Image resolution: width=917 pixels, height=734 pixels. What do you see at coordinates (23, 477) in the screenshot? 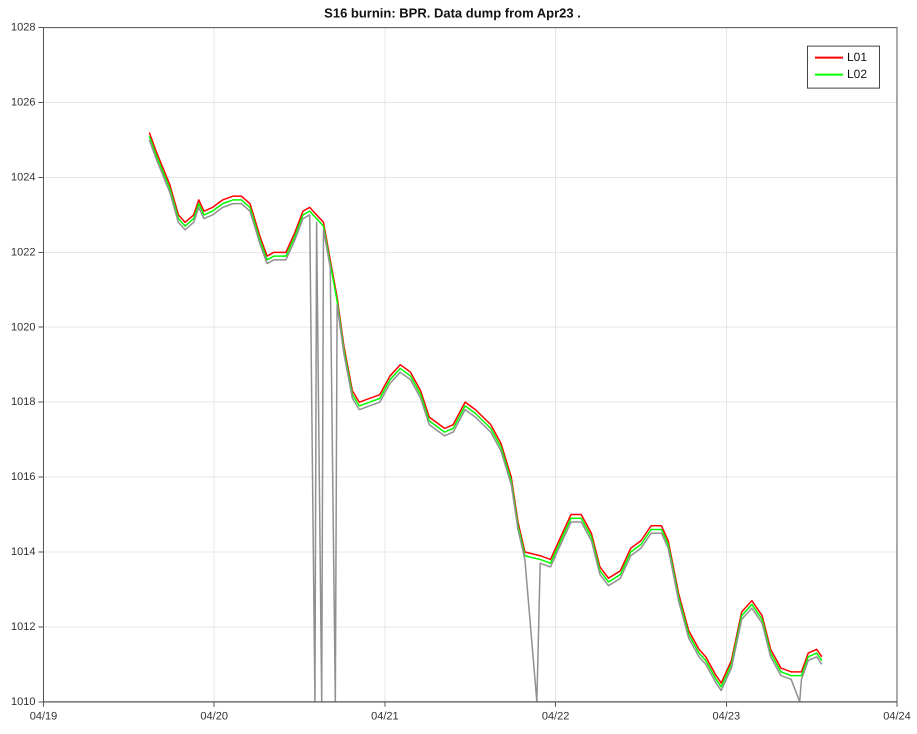
I see `y-tick-label: 1016` at bounding box center [23, 477].